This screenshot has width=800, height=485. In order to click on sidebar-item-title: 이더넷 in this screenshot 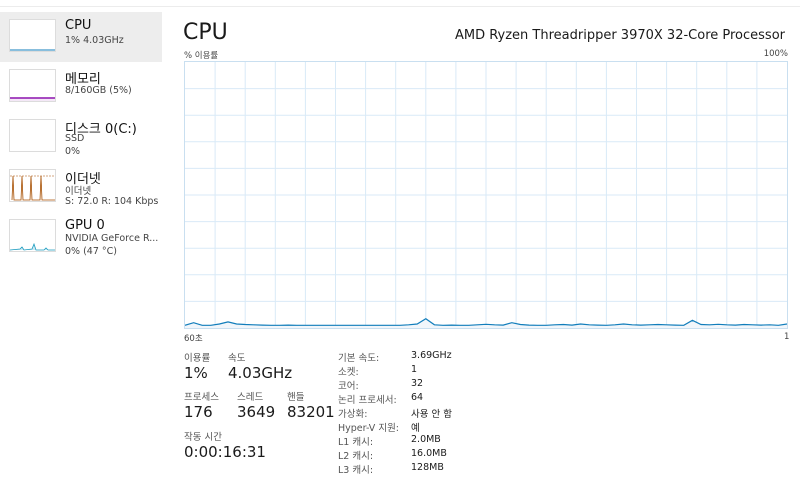, I will do `click(83, 179)`.